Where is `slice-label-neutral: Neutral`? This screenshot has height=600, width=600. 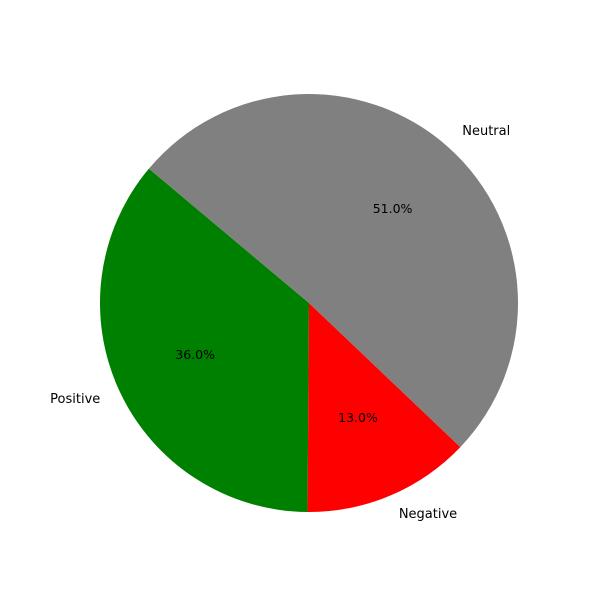
slice-label-neutral: Neutral is located at coordinates (486, 131).